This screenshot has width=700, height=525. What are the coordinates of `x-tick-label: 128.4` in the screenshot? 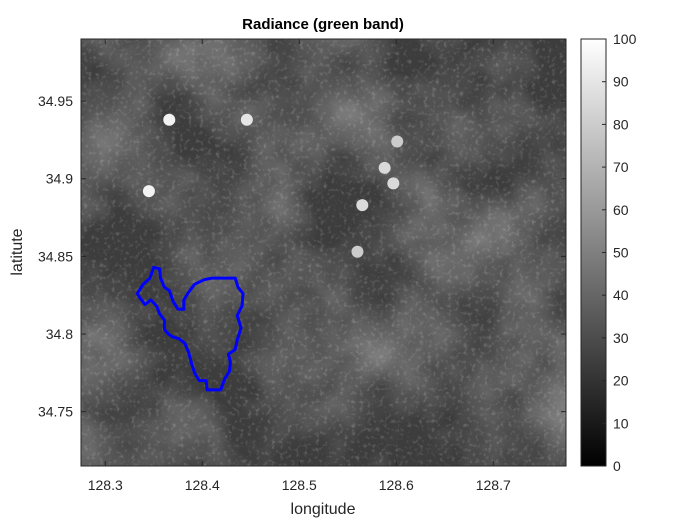 It's located at (202, 485).